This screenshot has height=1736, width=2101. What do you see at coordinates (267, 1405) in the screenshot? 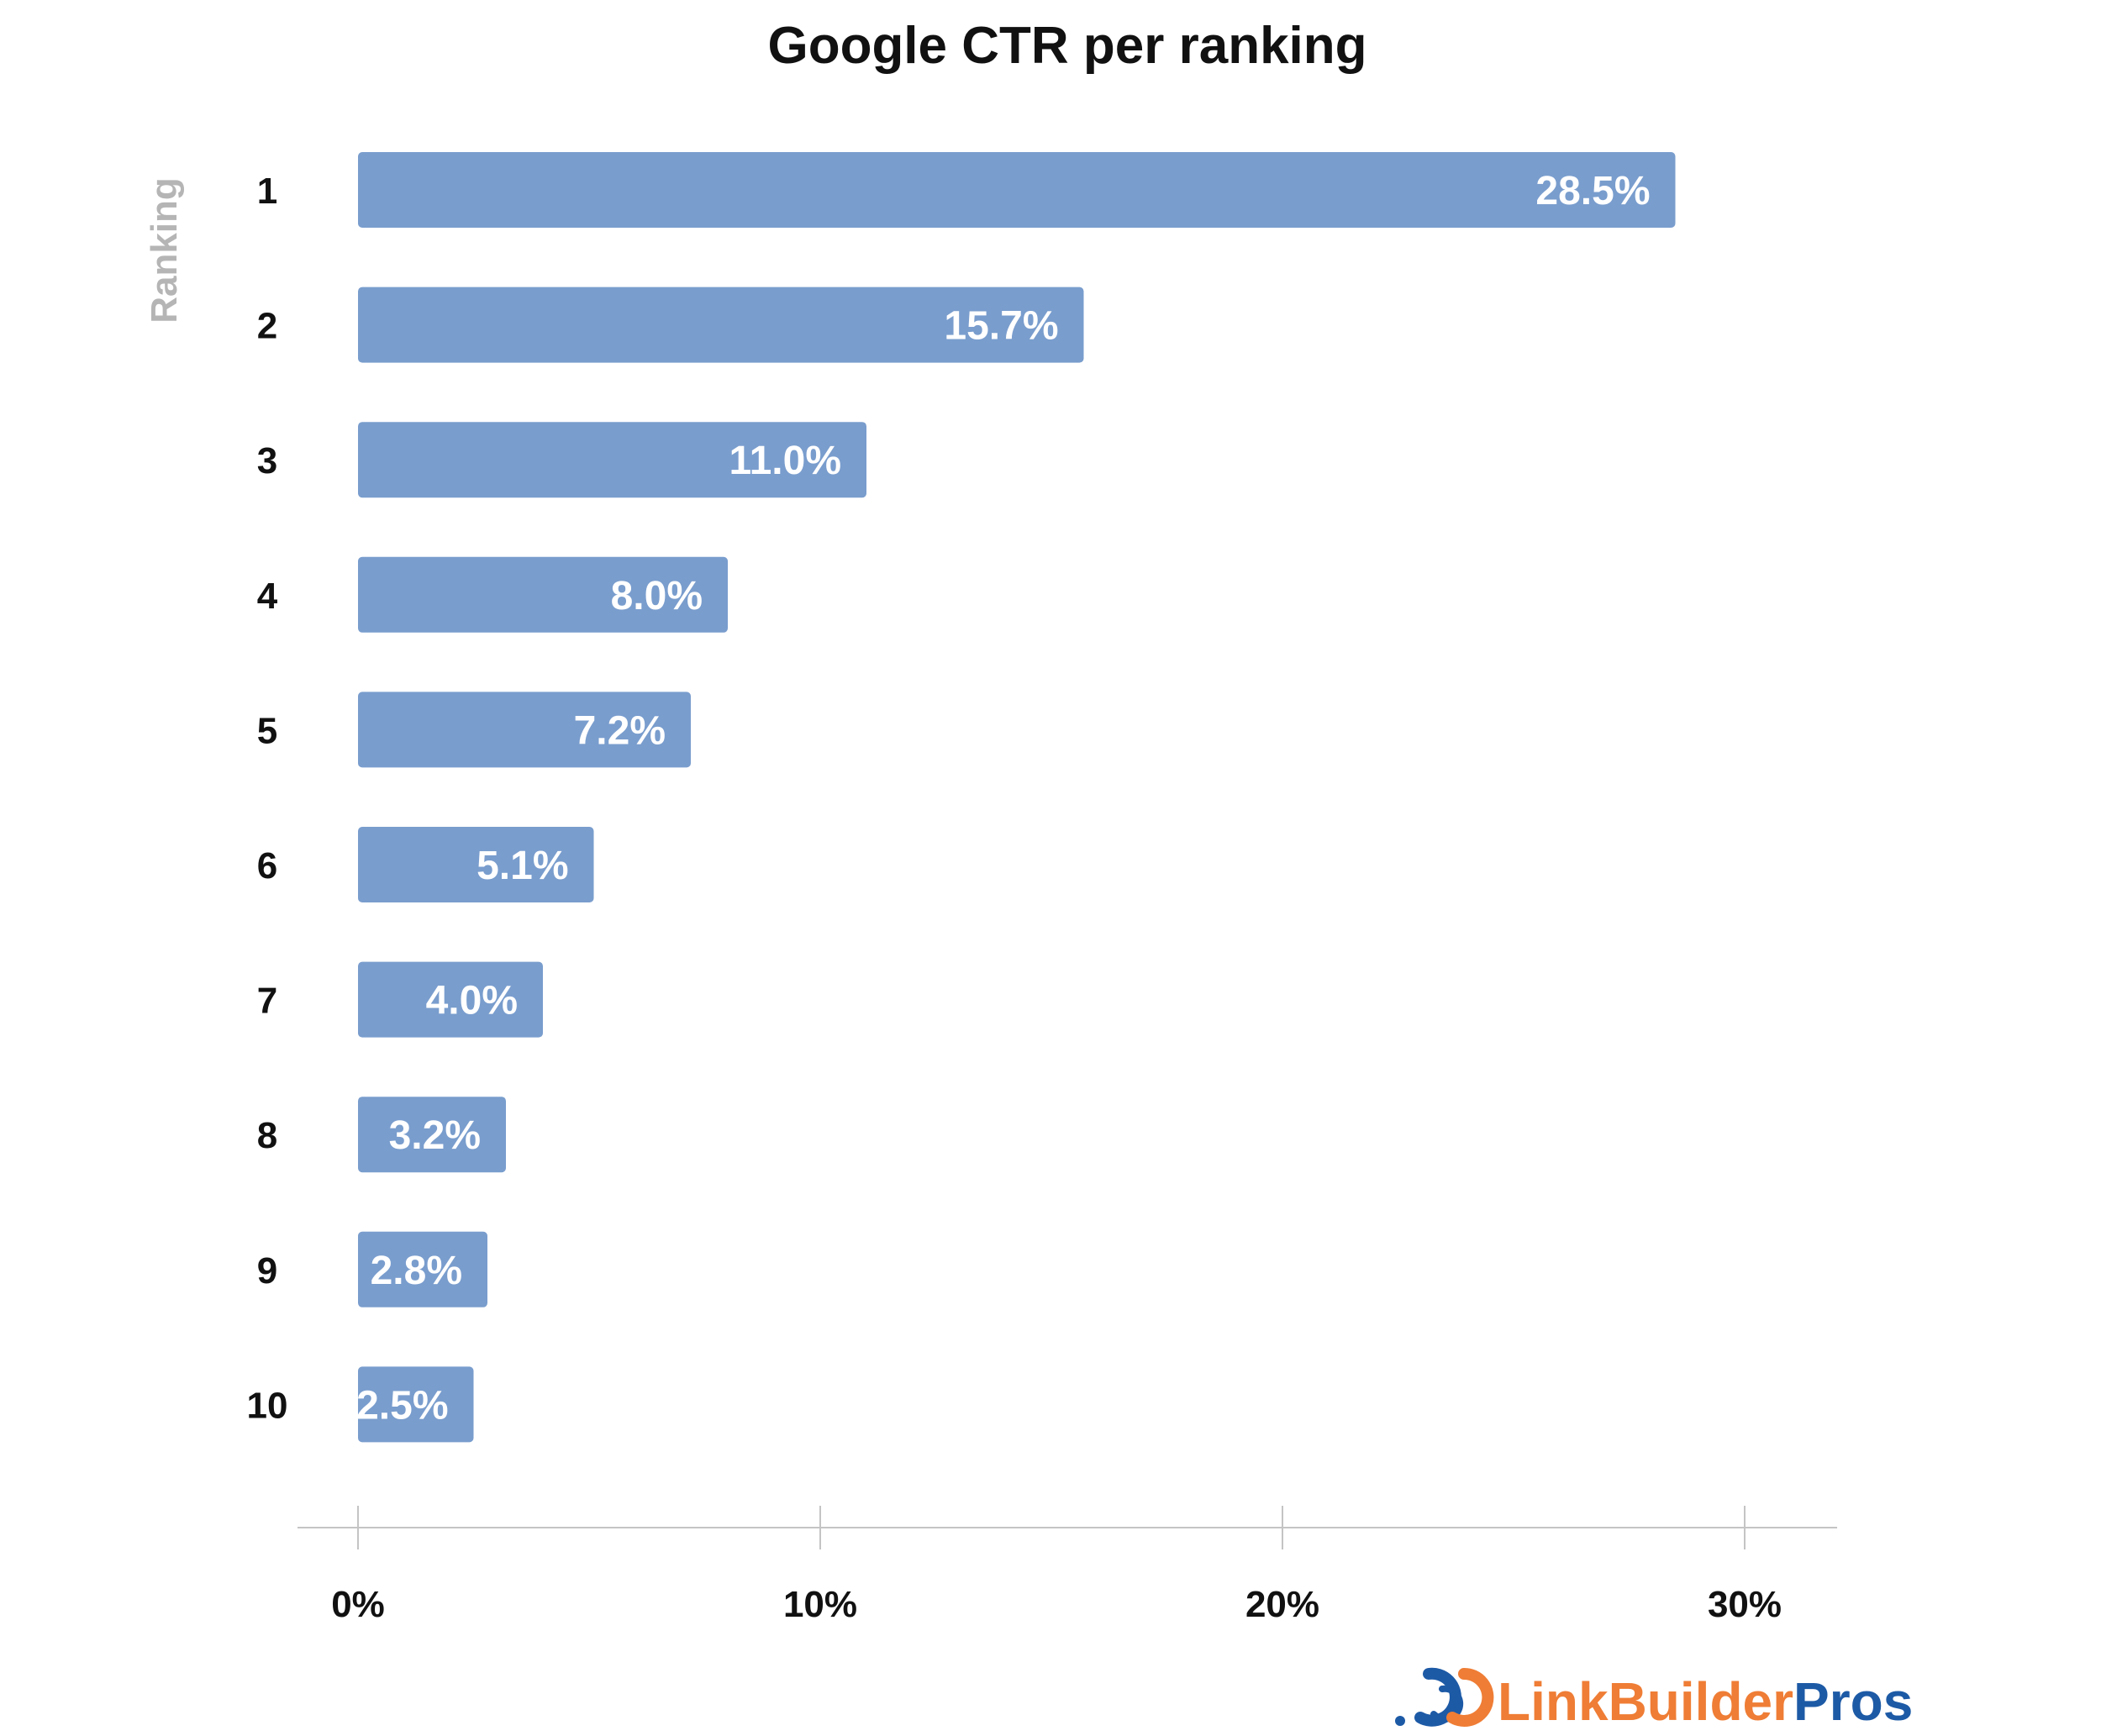
I see `category-label: 10` at bounding box center [267, 1405].